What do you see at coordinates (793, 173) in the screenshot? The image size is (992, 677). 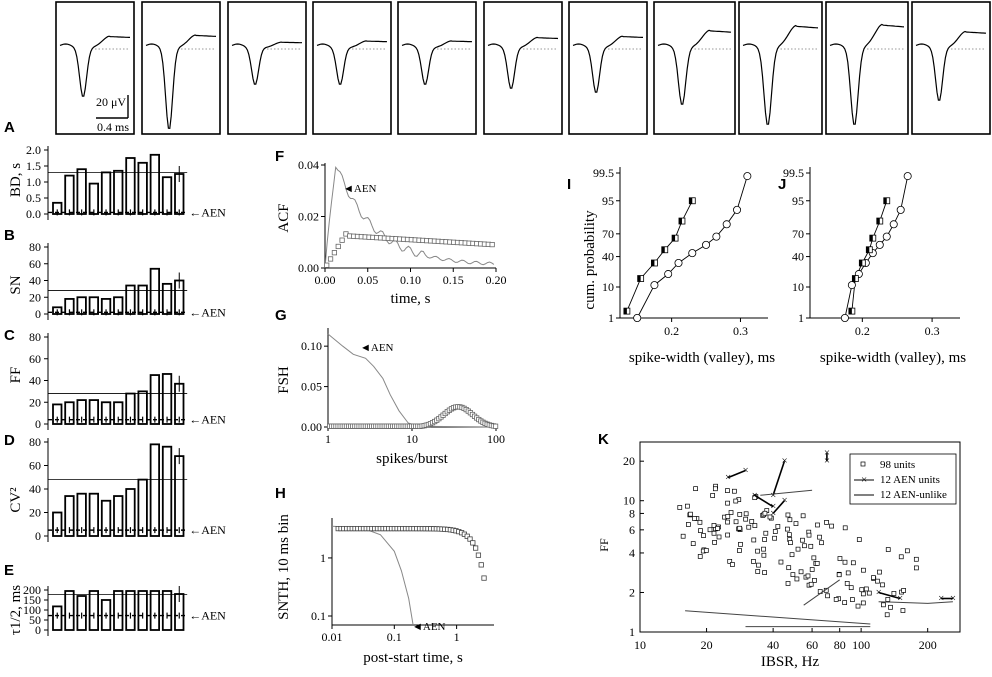 I see `y-tick-label: 99.5` at bounding box center [793, 173].